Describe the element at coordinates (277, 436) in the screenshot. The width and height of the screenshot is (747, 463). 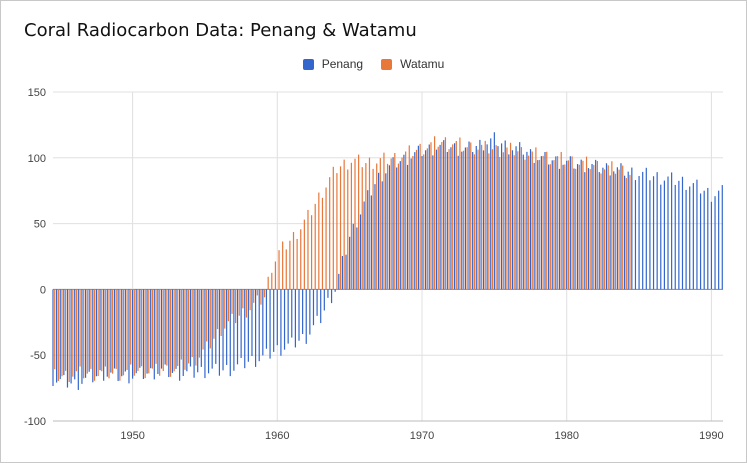
I see `x-tick-label: 1960` at that location.